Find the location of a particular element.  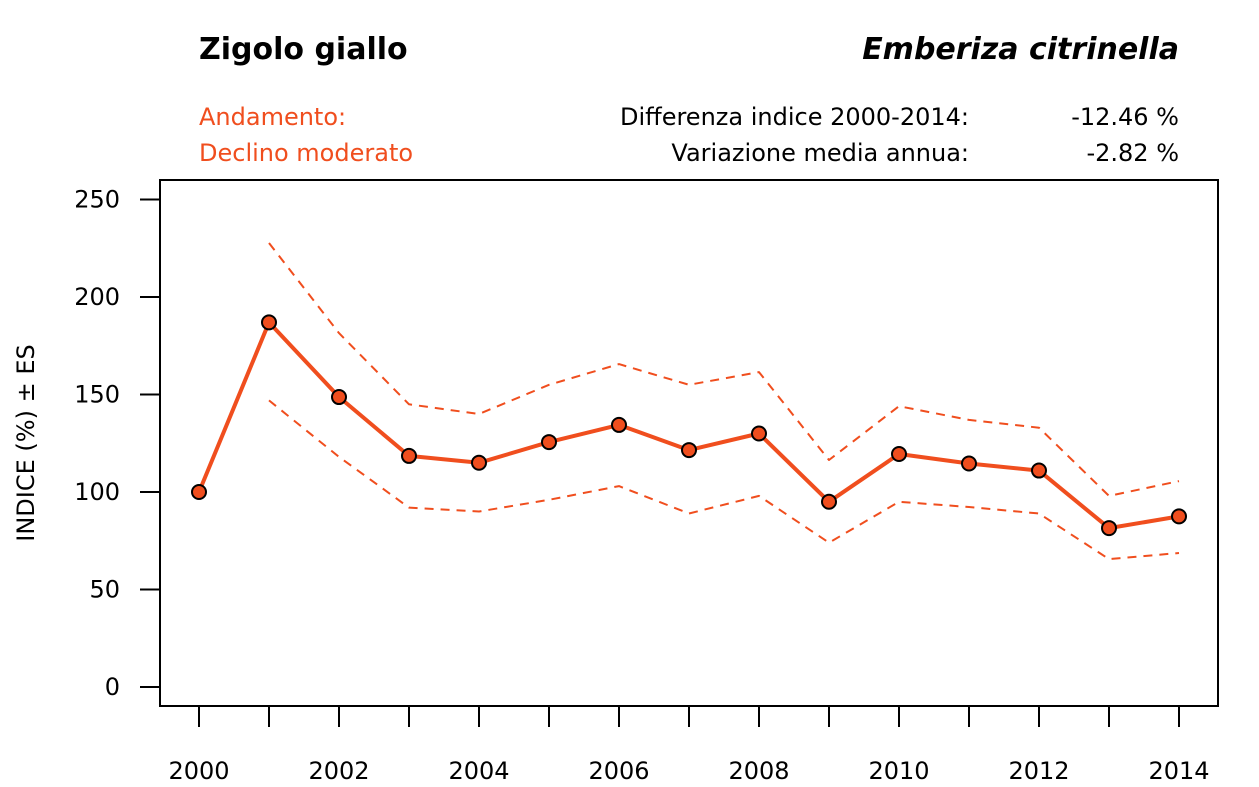

x-tick-label: 2006 is located at coordinates (618, 771).